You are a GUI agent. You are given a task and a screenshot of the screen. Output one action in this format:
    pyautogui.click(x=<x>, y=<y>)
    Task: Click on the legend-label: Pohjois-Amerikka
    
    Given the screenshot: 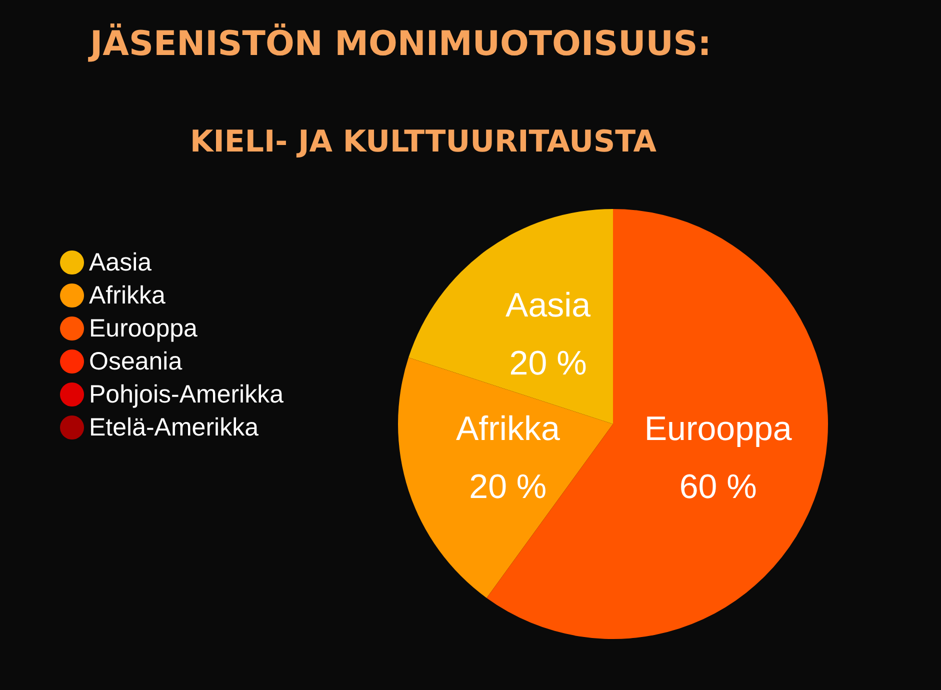 What is the action you would take?
    pyautogui.click(x=186, y=394)
    